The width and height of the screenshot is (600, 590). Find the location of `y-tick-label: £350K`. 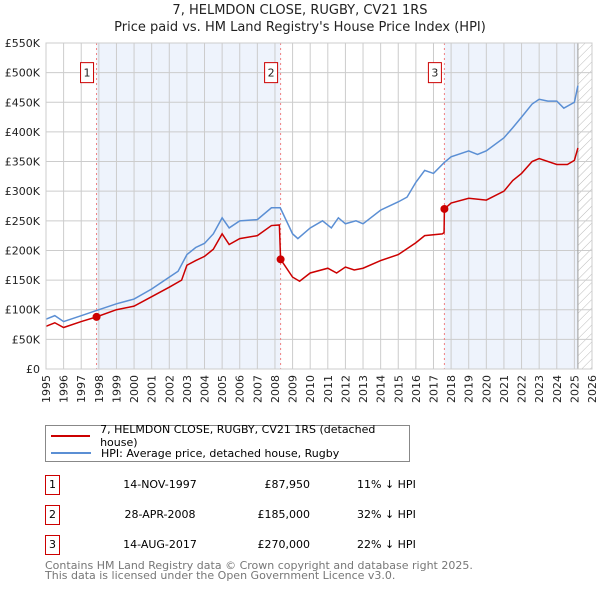

y-tick-label: £350K is located at coordinates (23, 162).